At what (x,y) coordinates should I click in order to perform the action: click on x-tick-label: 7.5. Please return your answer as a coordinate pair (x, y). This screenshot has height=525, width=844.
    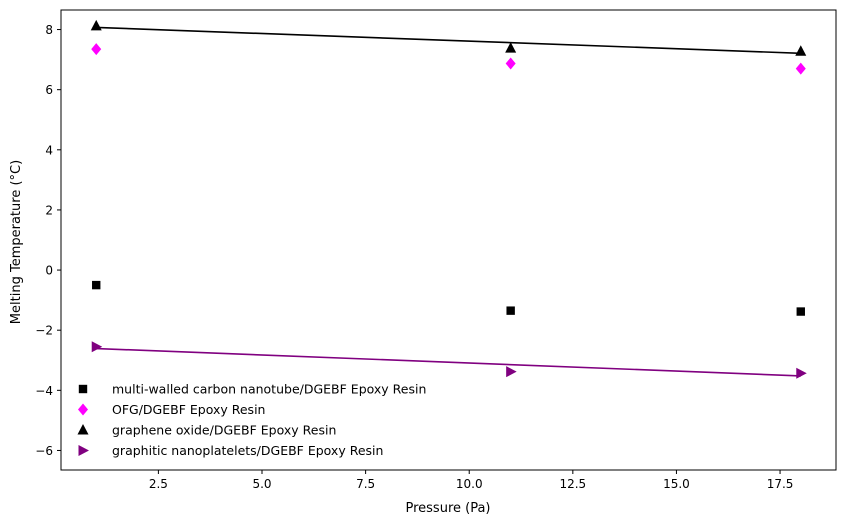
    Looking at the image, I should click on (365, 484).